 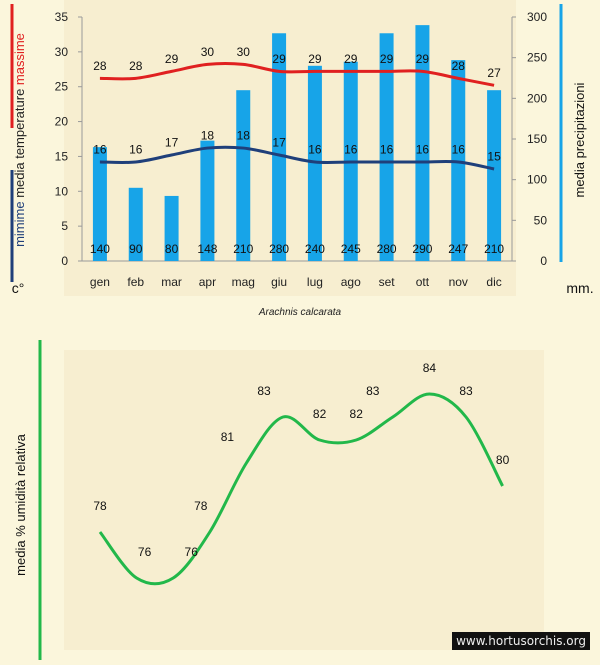 I want to click on max-temperature-line, so click(x=297, y=74).